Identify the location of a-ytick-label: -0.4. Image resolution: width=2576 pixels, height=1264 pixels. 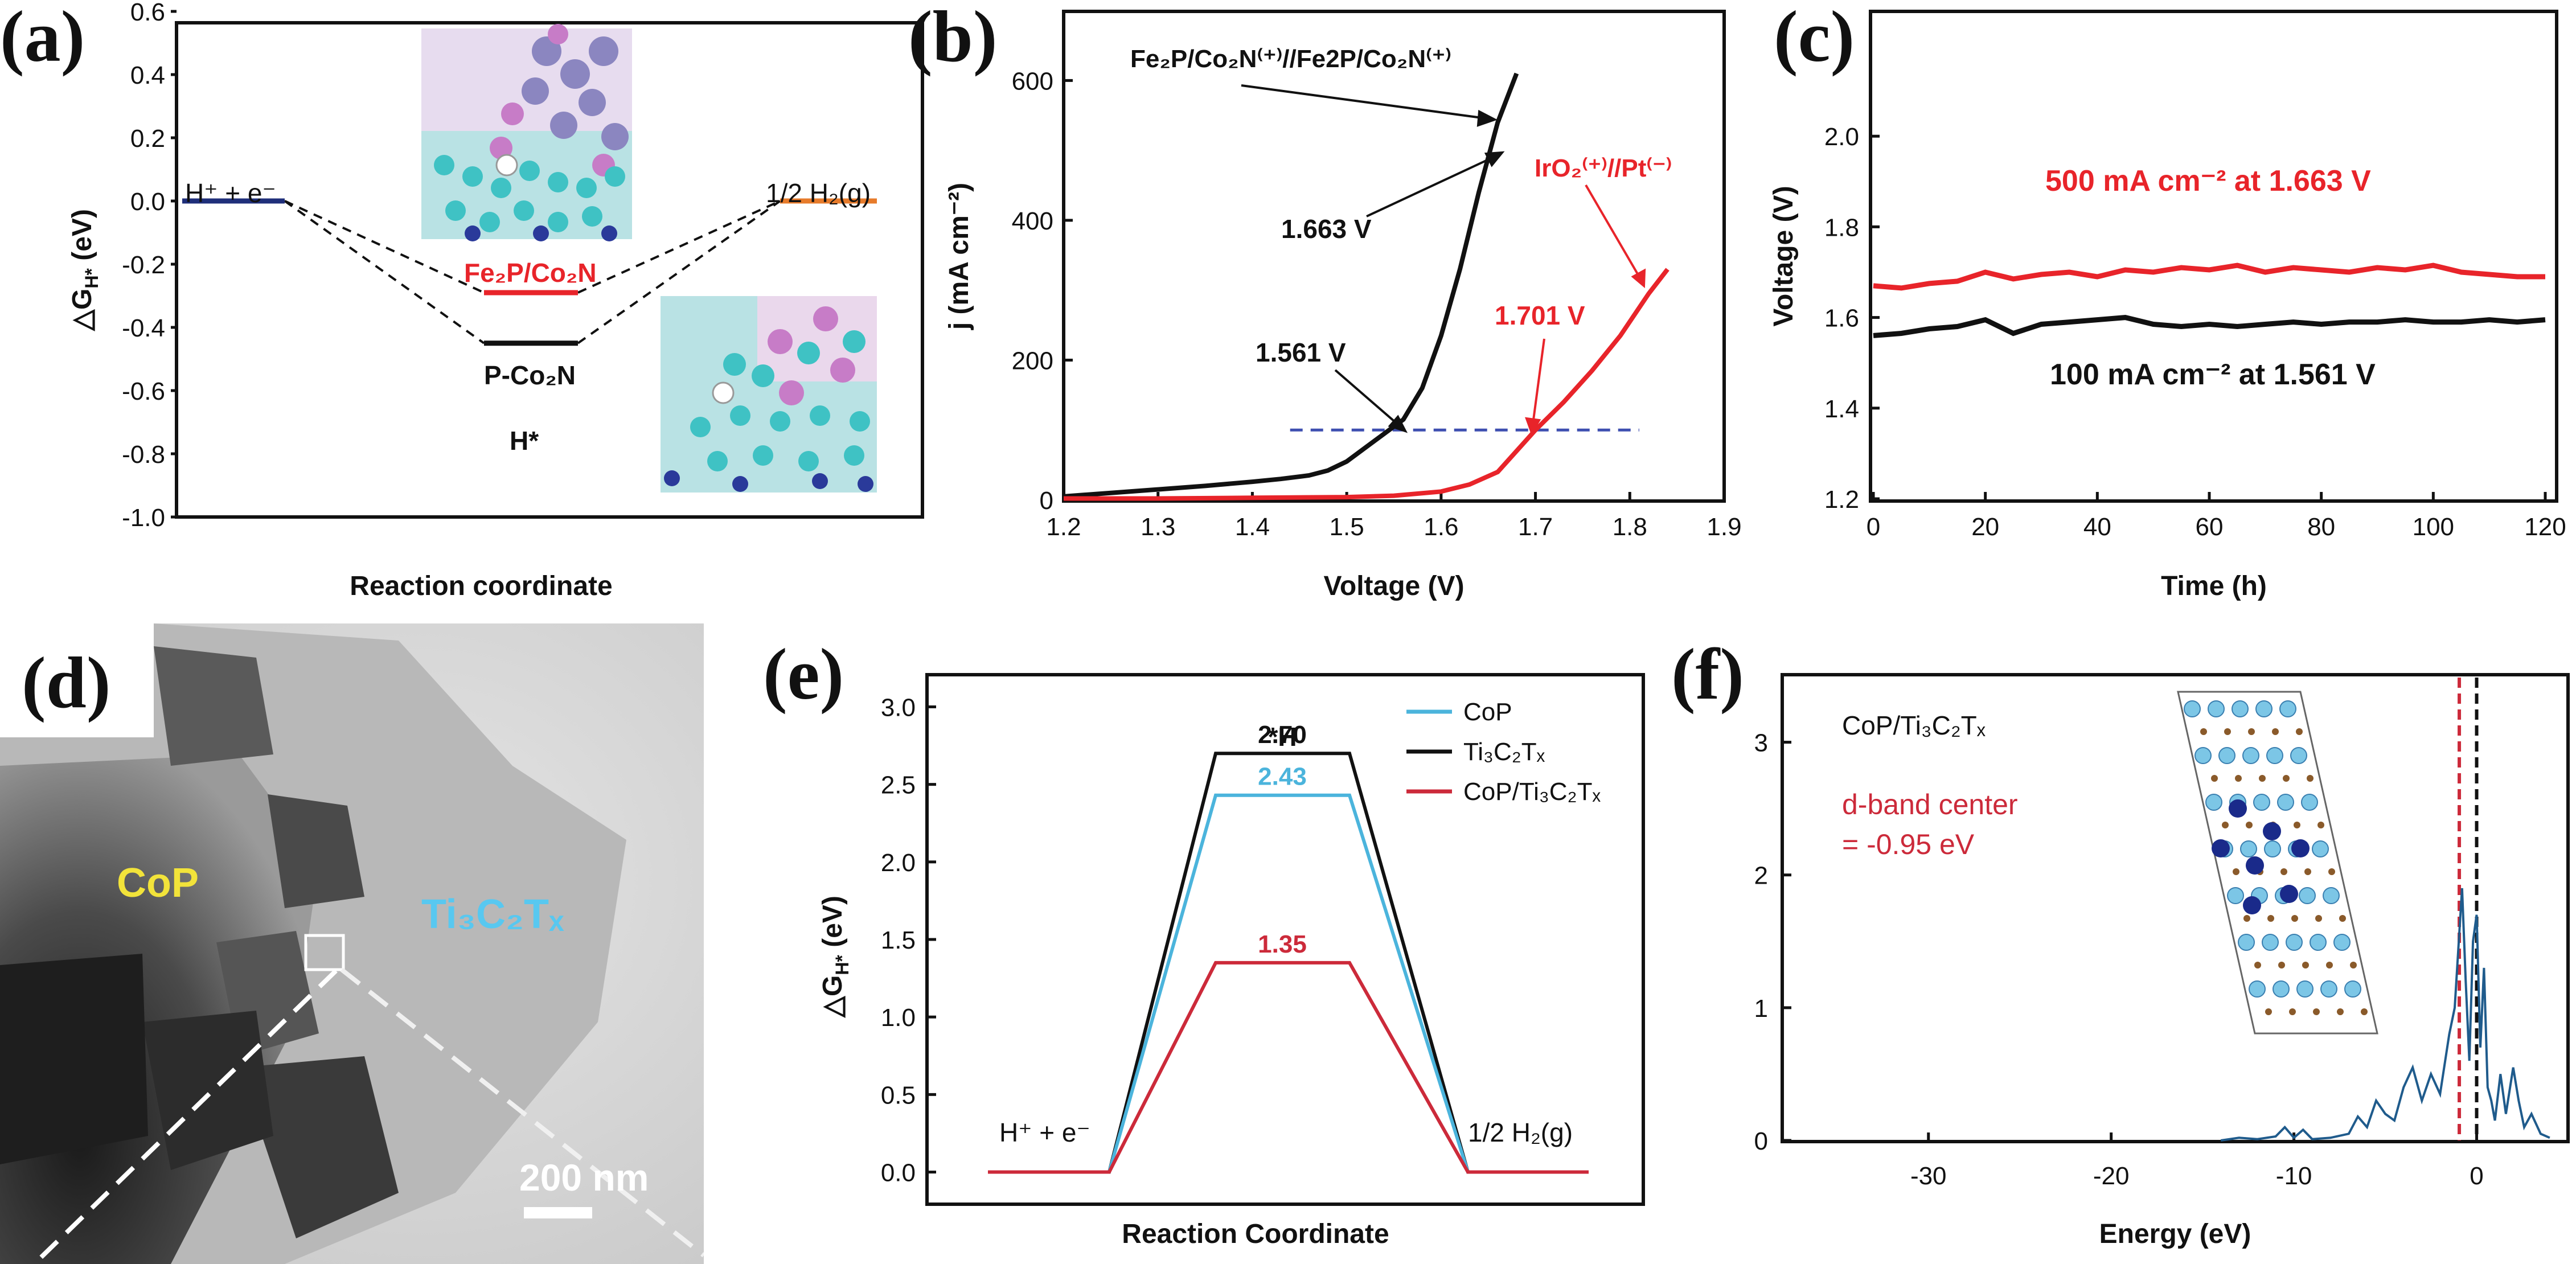
(143, 328).